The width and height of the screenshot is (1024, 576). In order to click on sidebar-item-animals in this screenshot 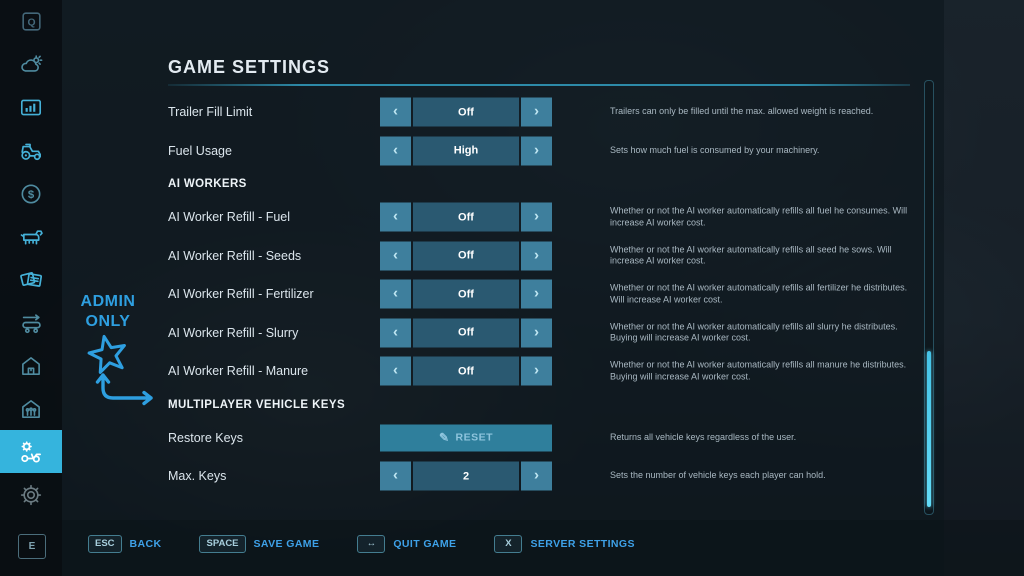, I will do `click(31, 236)`.